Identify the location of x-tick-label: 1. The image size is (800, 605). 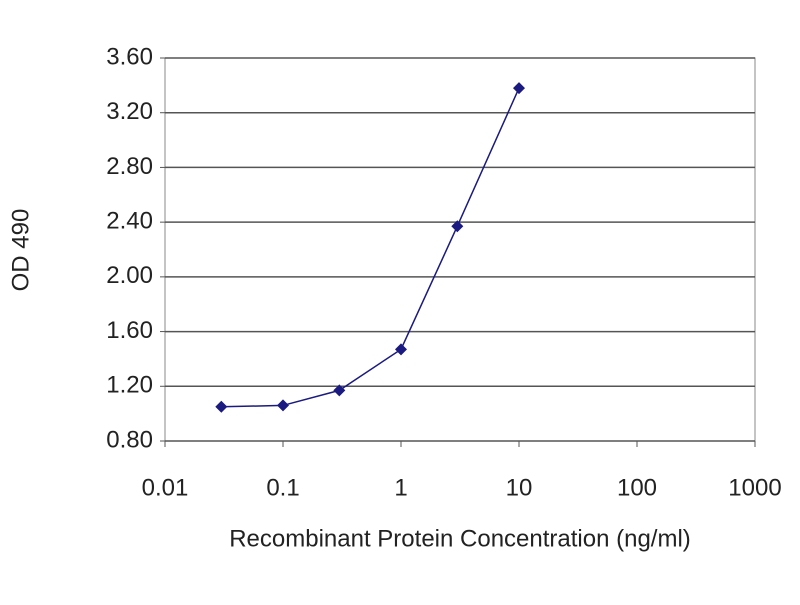
(400, 487).